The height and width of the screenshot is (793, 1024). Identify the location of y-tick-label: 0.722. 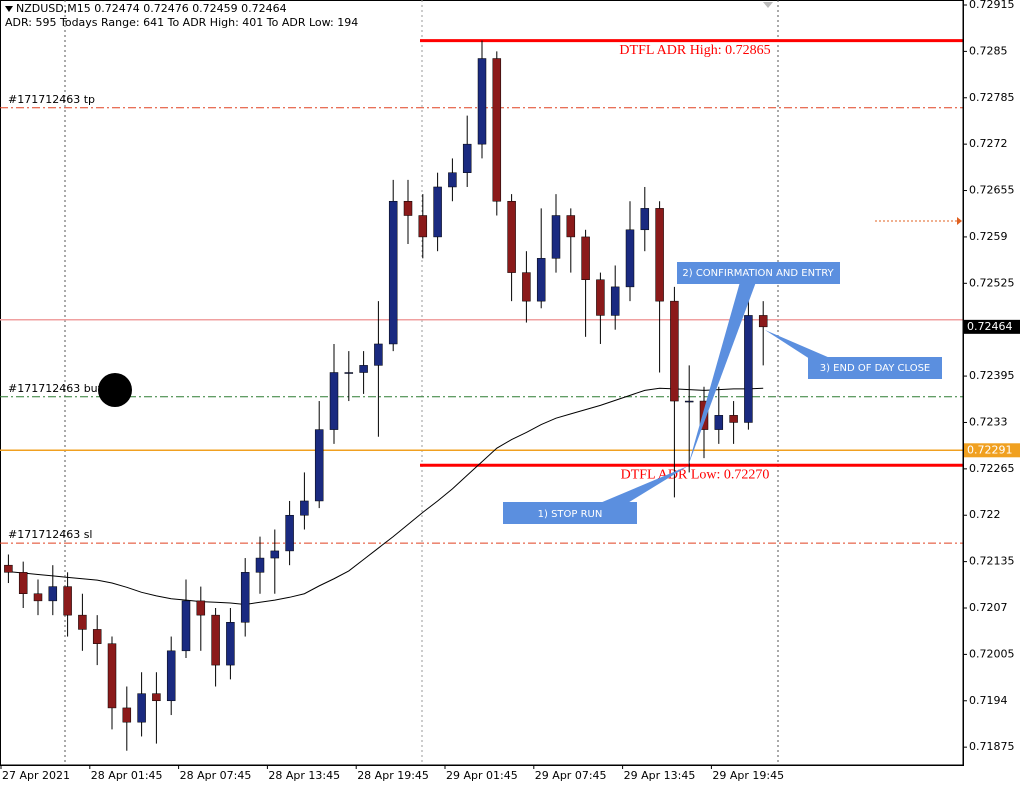
(985, 514).